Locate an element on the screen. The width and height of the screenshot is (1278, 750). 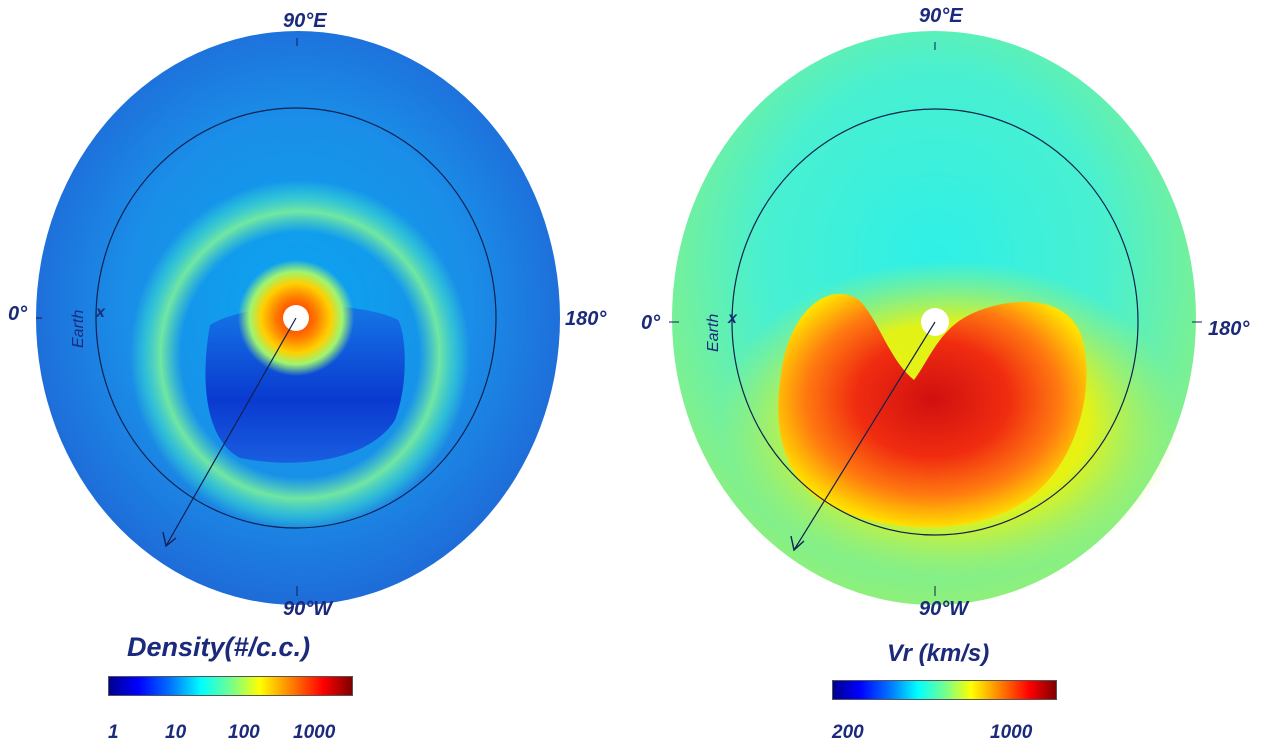
density-tick-1: 1 is located at coordinates (113, 732).